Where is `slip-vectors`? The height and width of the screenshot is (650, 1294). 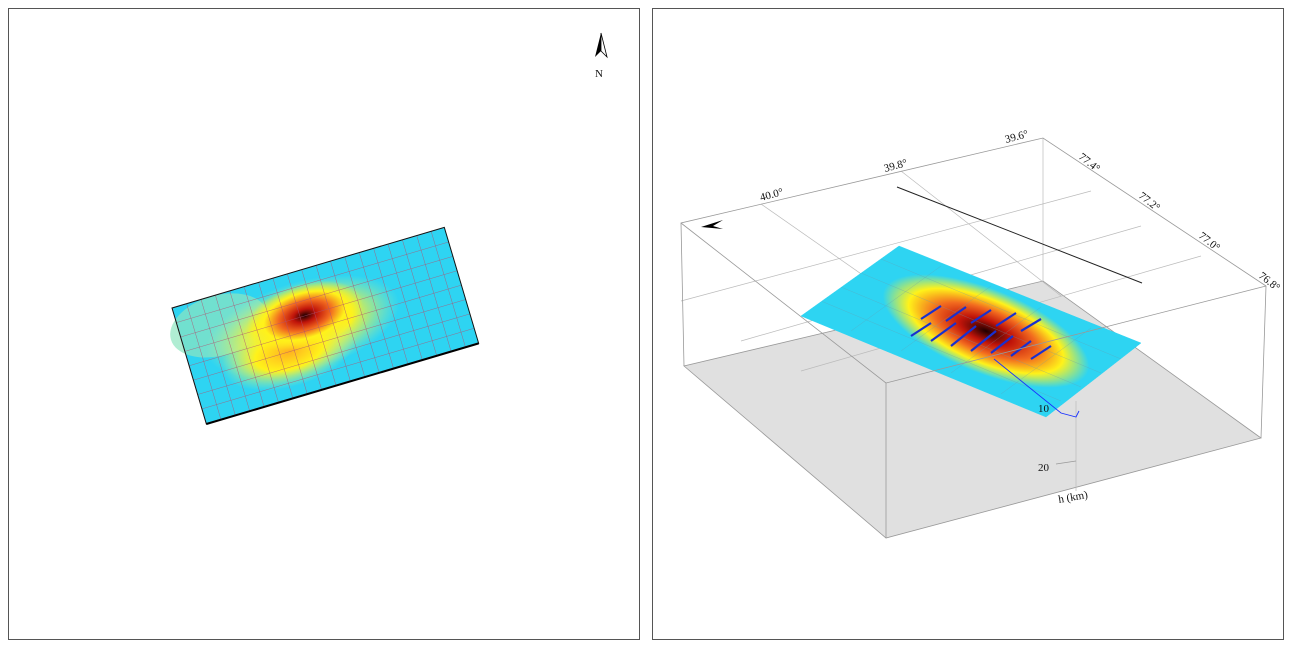
slip-vectors is located at coordinates (981, 332).